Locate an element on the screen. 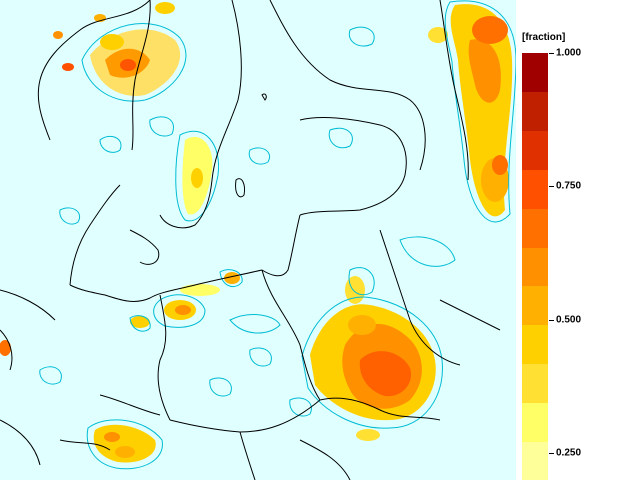  colorbar-tick-label: 1.000 is located at coordinates (569, 53).